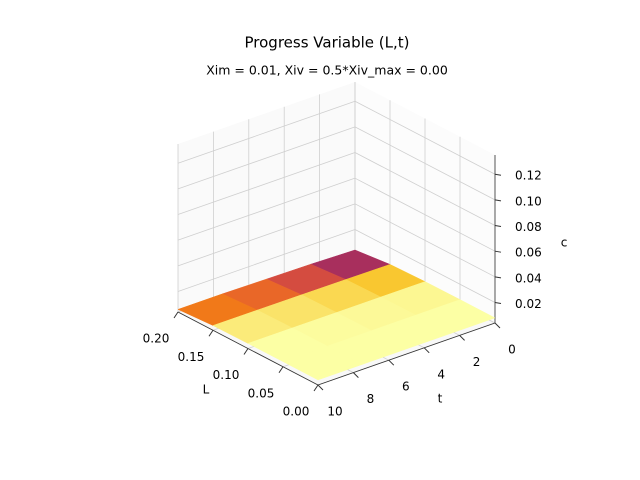 The image size is (640, 480). Describe the element at coordinates (334, 412) in the screenshot. I see `y-tick-label: 10` at that location.